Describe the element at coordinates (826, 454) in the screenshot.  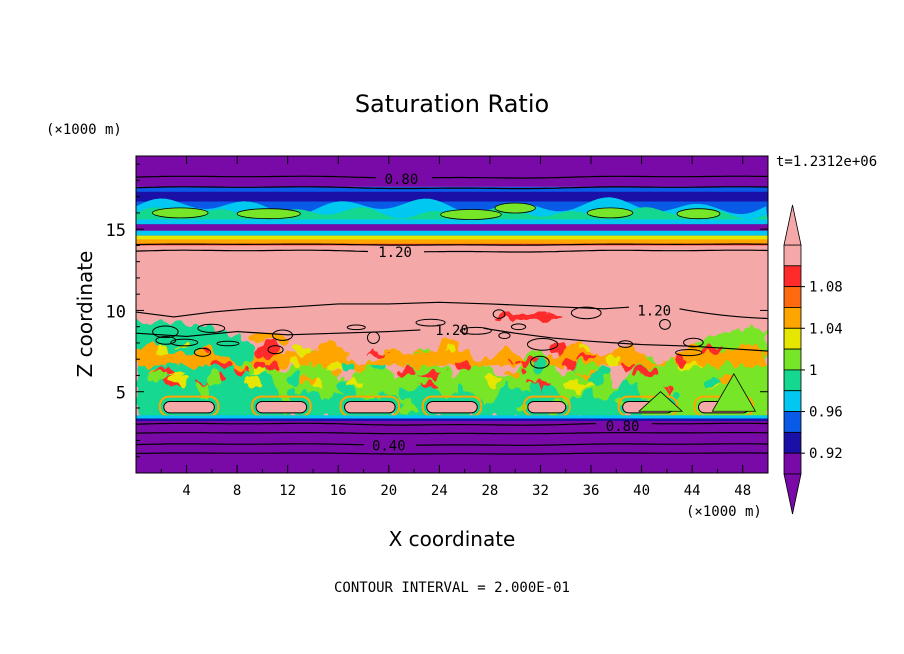
I see `colorbar-label: 0.92` at that location.